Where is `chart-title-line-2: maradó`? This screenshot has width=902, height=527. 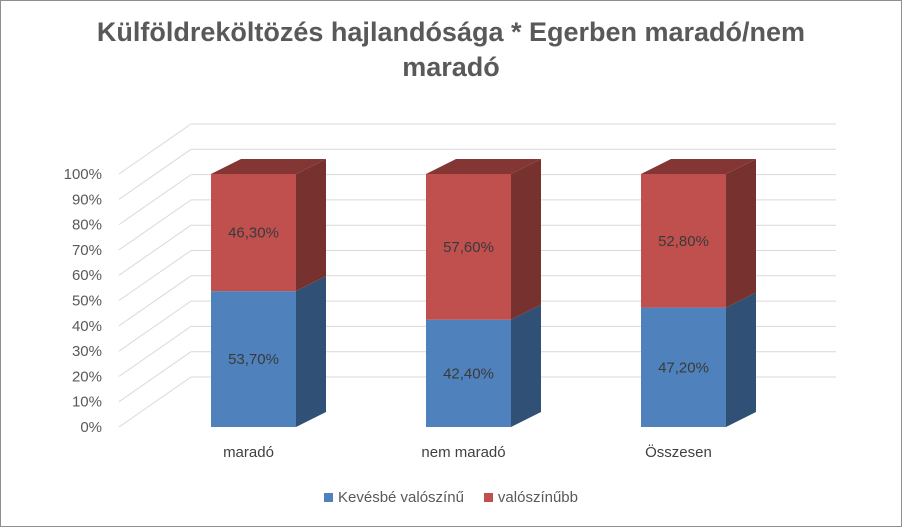
chart-title-line-2: maradó is located at coordinates (451, 67).